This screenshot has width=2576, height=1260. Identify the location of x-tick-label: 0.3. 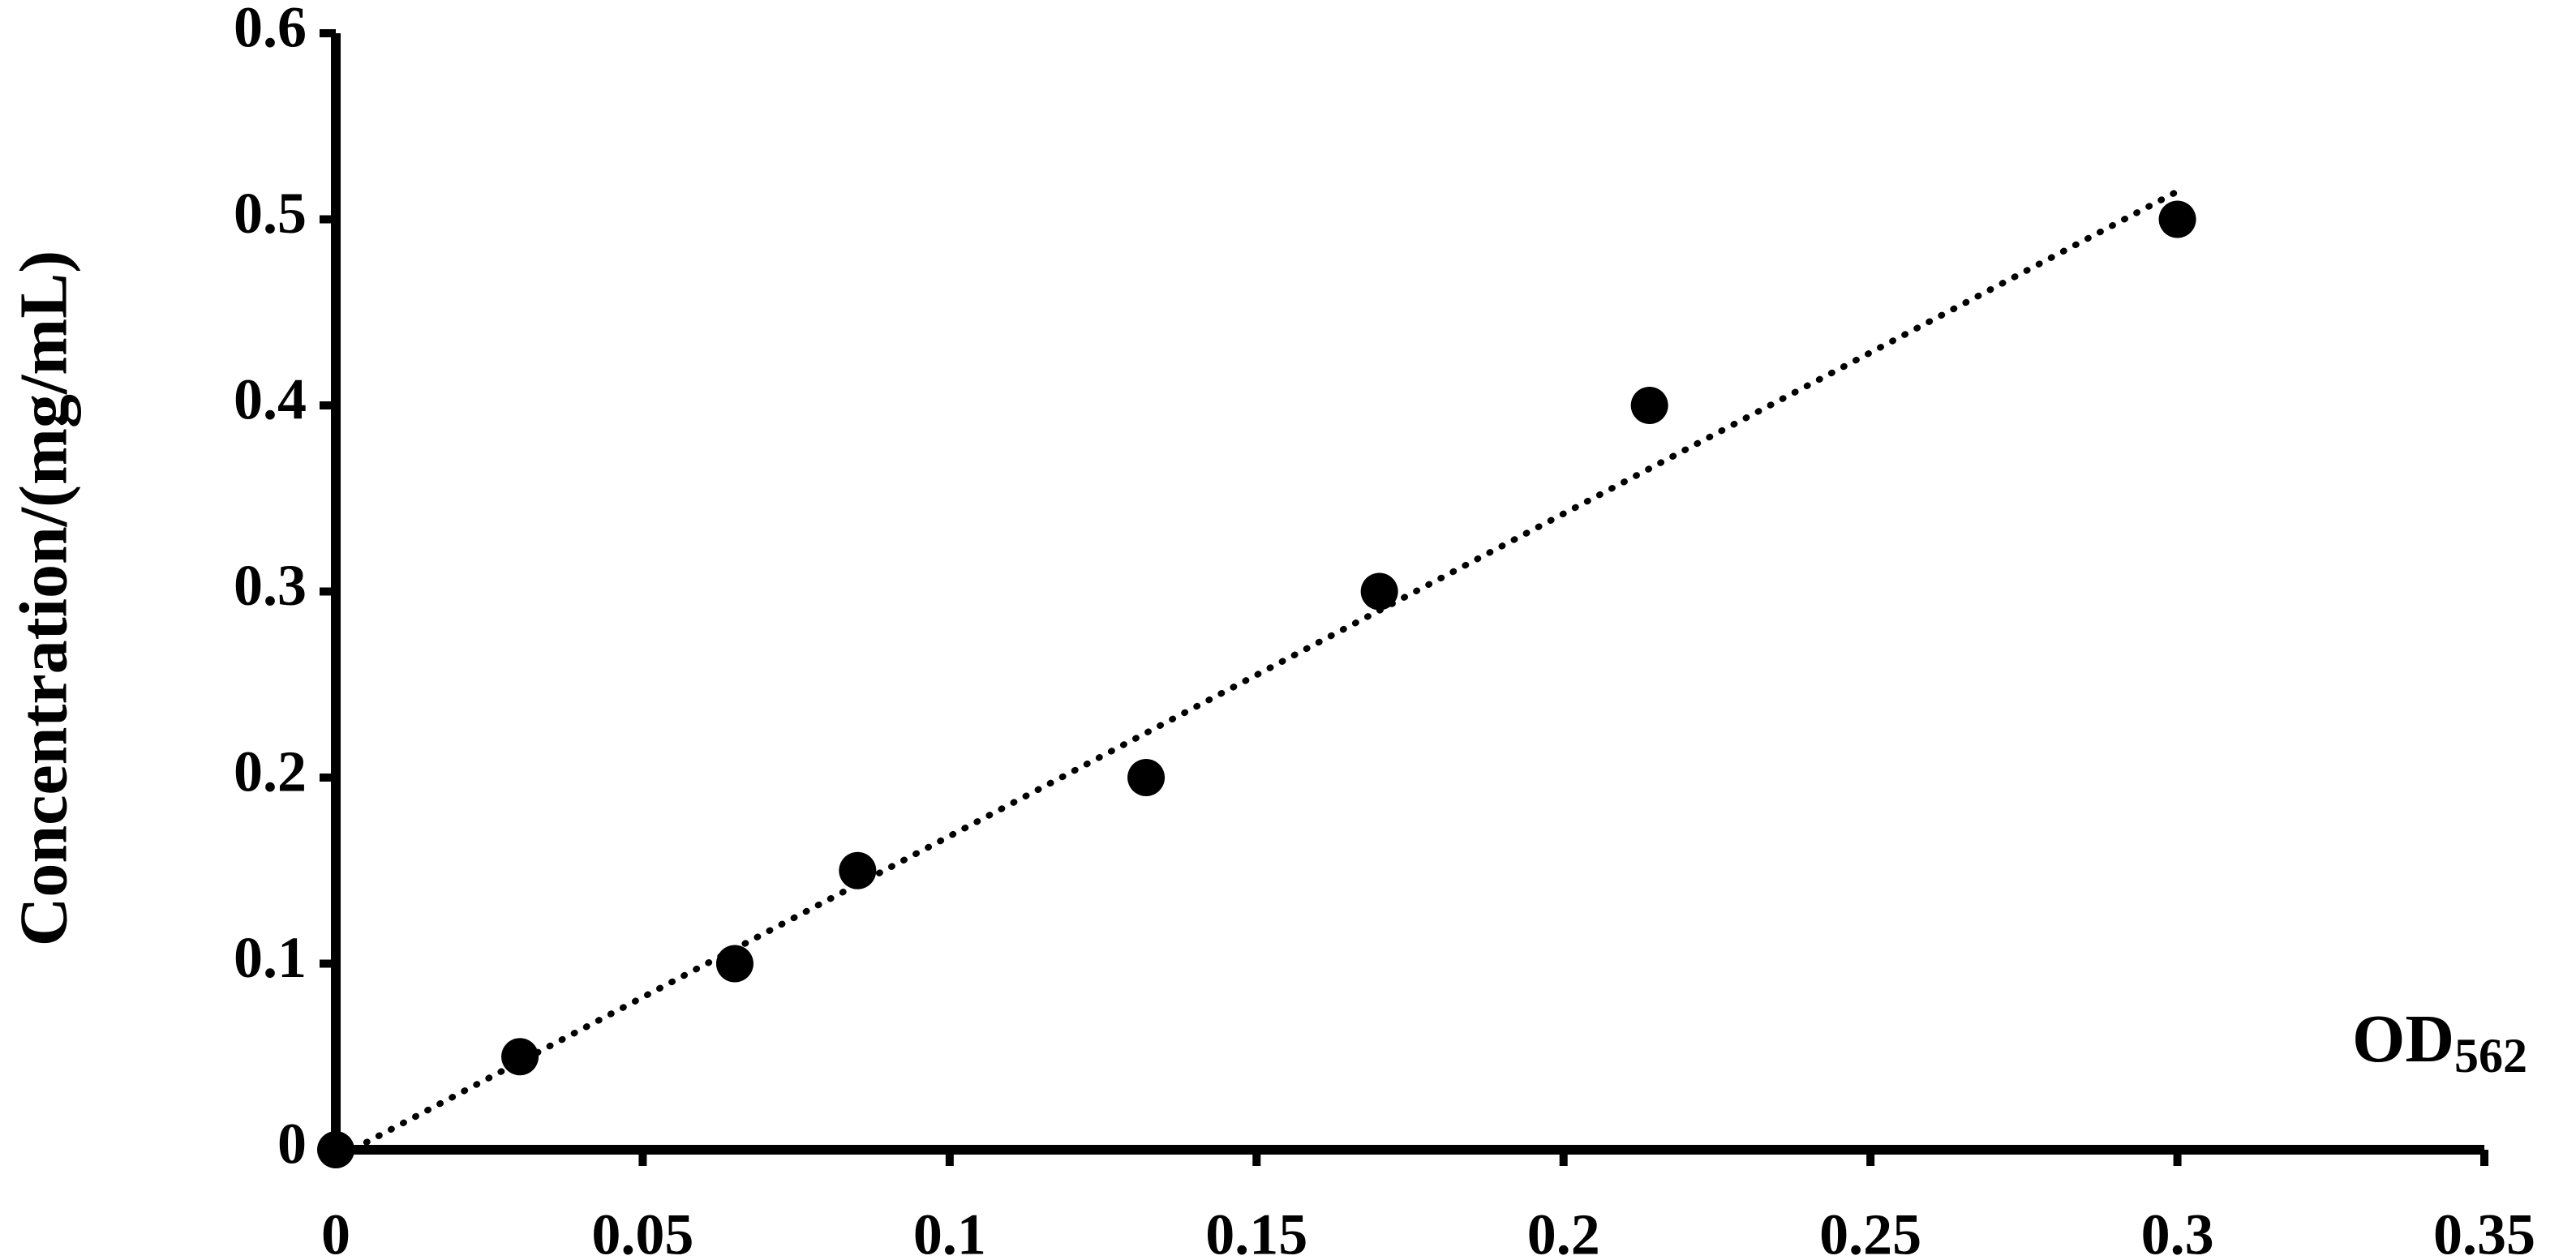
(2177, 1231).